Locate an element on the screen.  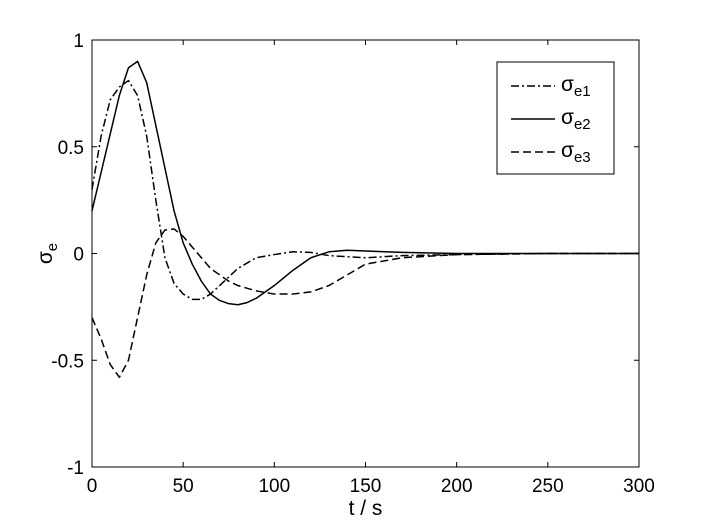
y-axis-label: σe is located at coordinates (47, 253).